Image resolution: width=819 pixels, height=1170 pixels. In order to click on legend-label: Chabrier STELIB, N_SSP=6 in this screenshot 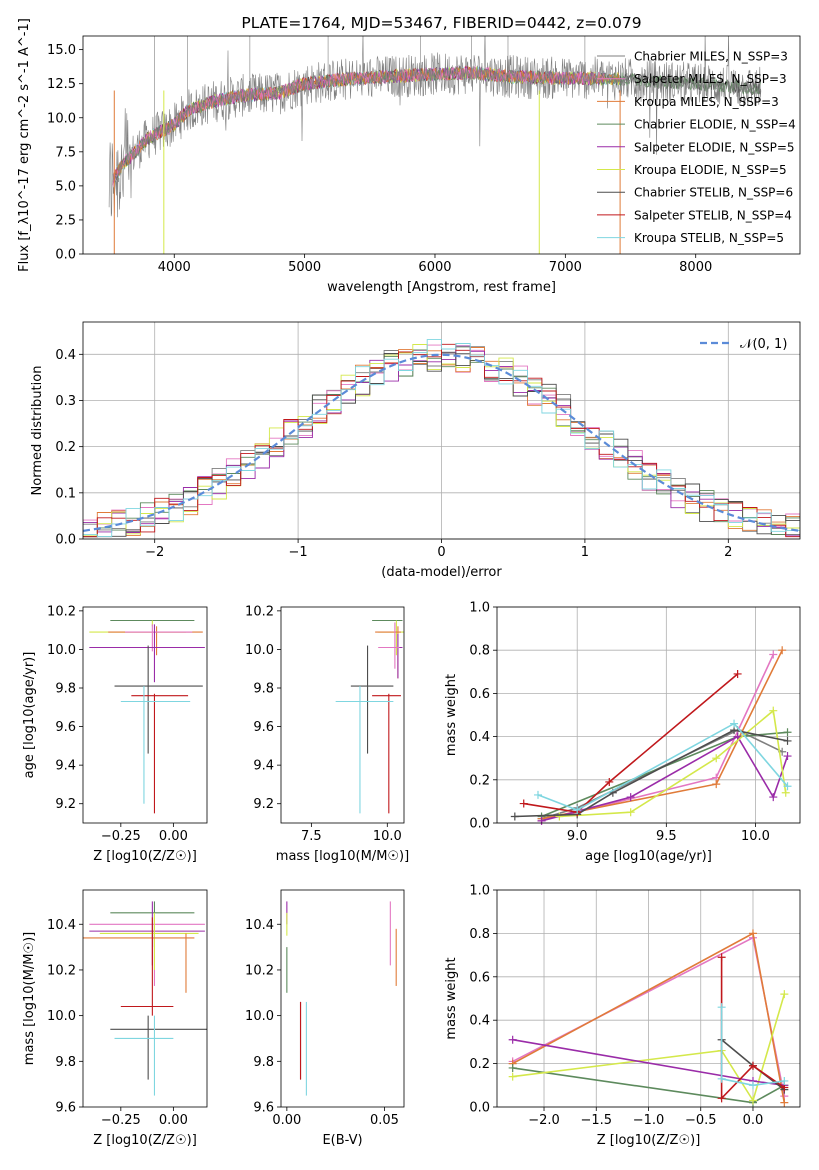, I will do `click(713, 193)`.